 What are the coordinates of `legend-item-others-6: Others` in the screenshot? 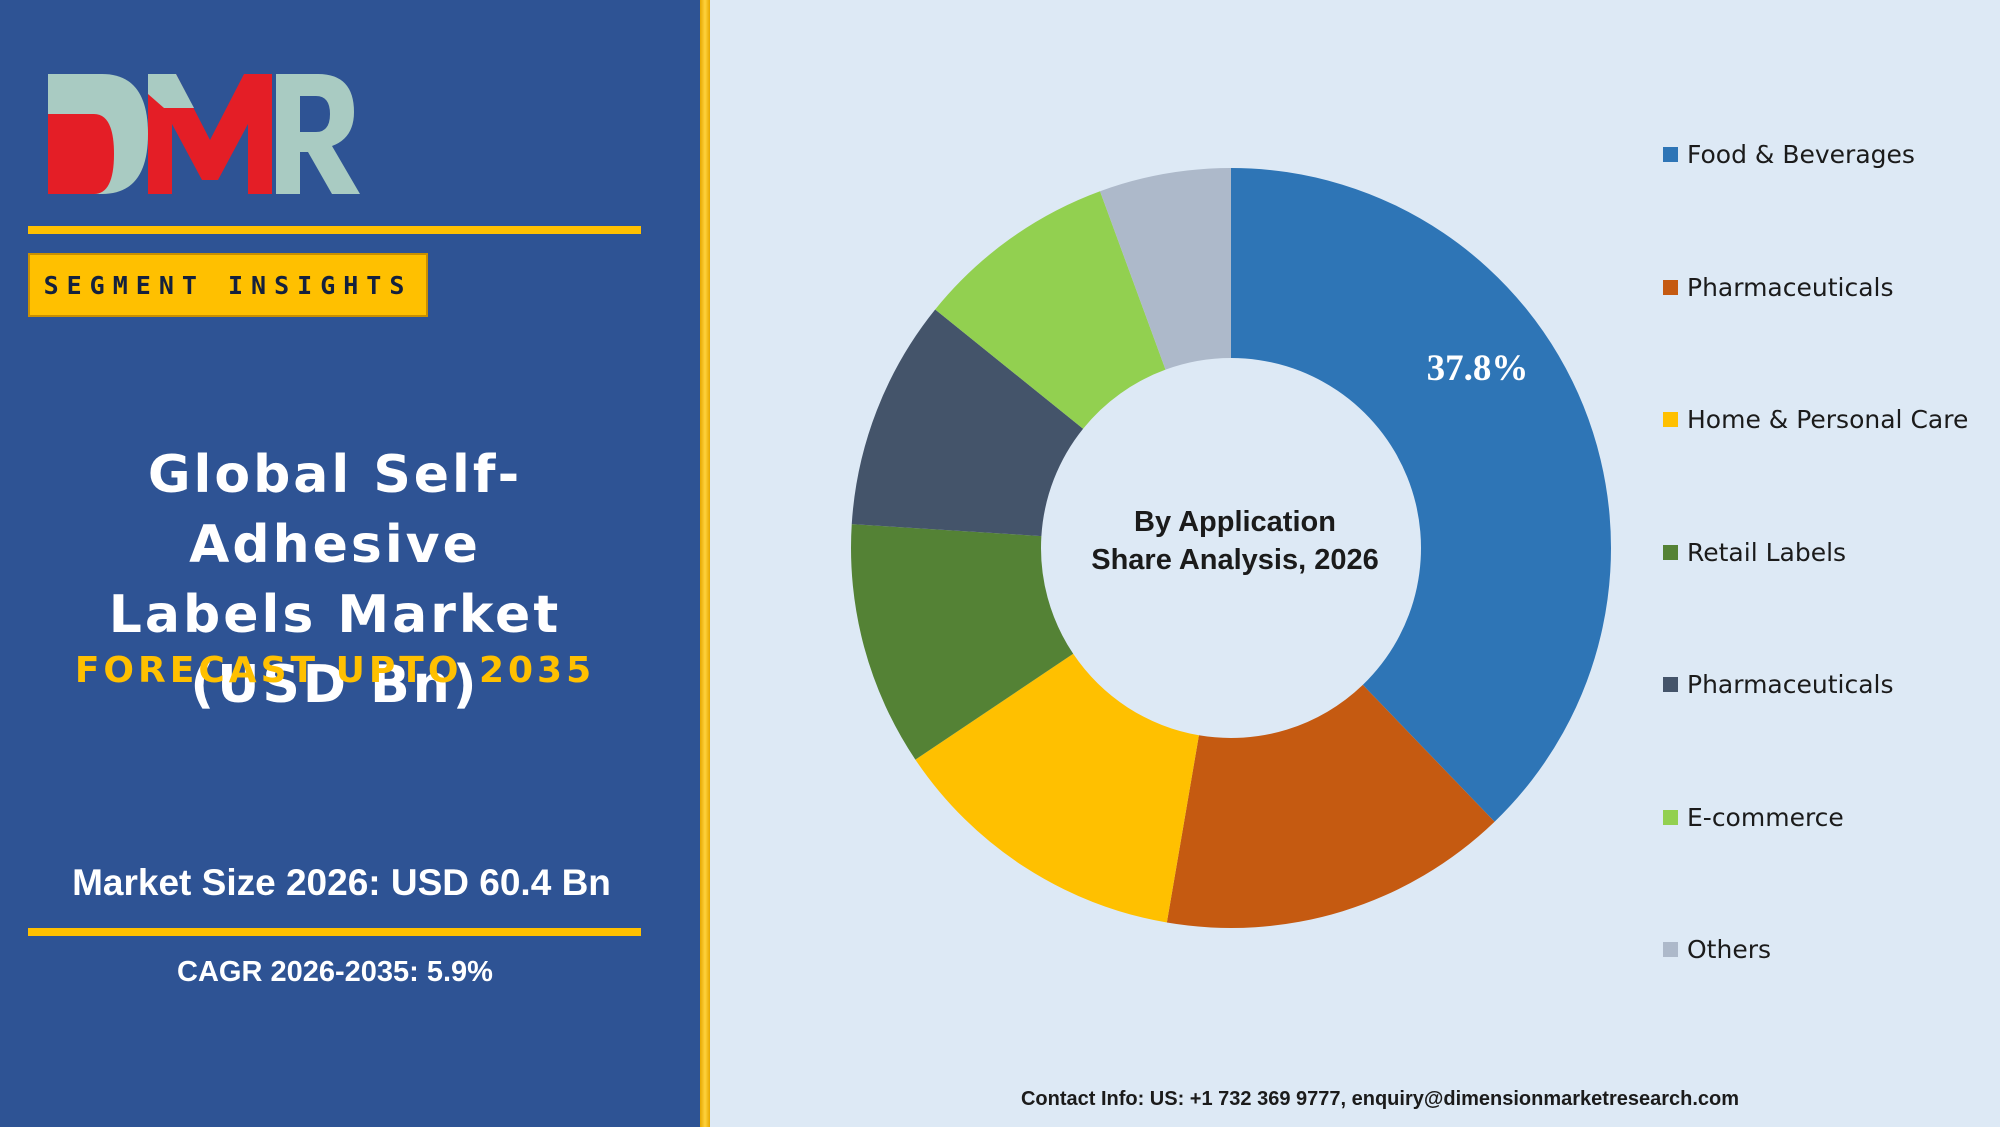 It's located at (1717, 949).